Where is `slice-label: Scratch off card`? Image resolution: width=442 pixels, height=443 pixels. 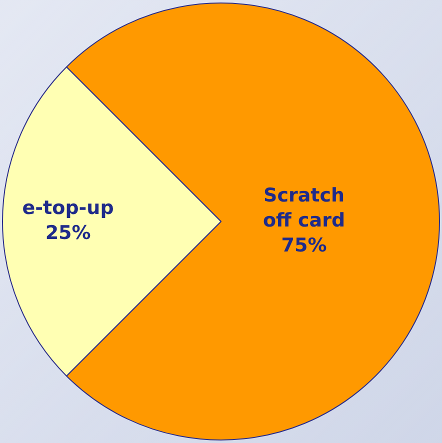
slice-label: Scratch off card is located at coordinates (304, 208).